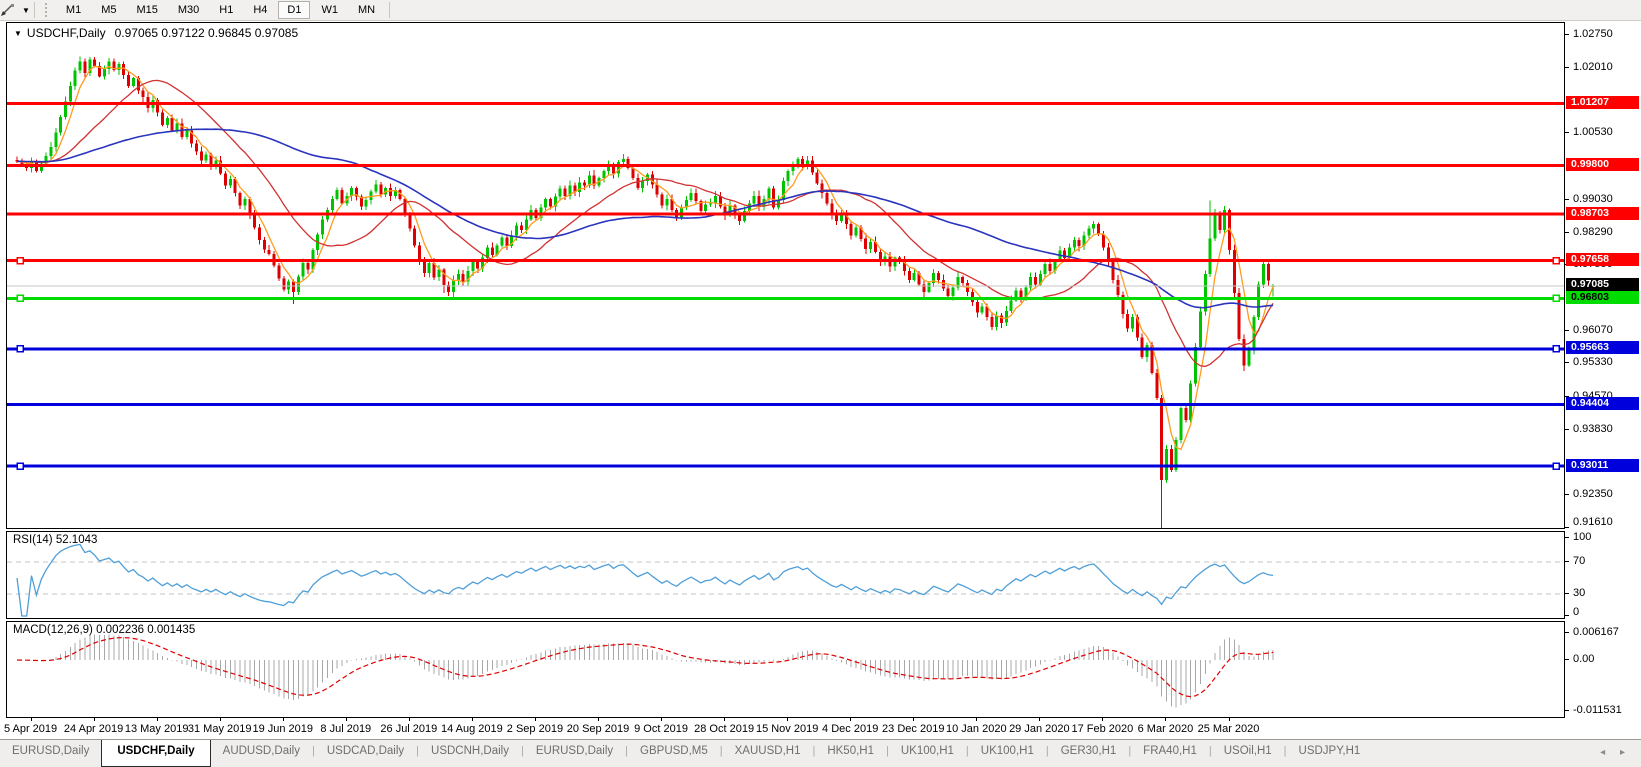 The width and height of the screenshot is (1641, 767). Describe the element at coordinates (913, 729) in the screenshot. I see `date-label: 23 Dec 2019` at that location.